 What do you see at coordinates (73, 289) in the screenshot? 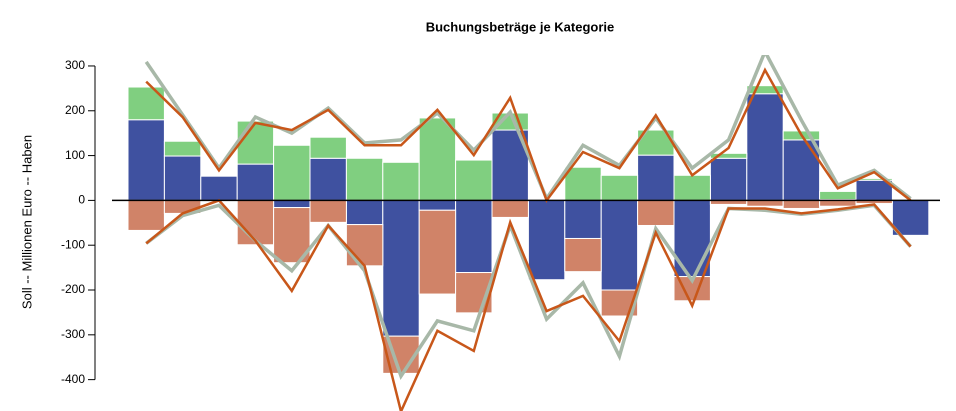
I see `y-tick-label: -200` at bounding box center [73, 289].